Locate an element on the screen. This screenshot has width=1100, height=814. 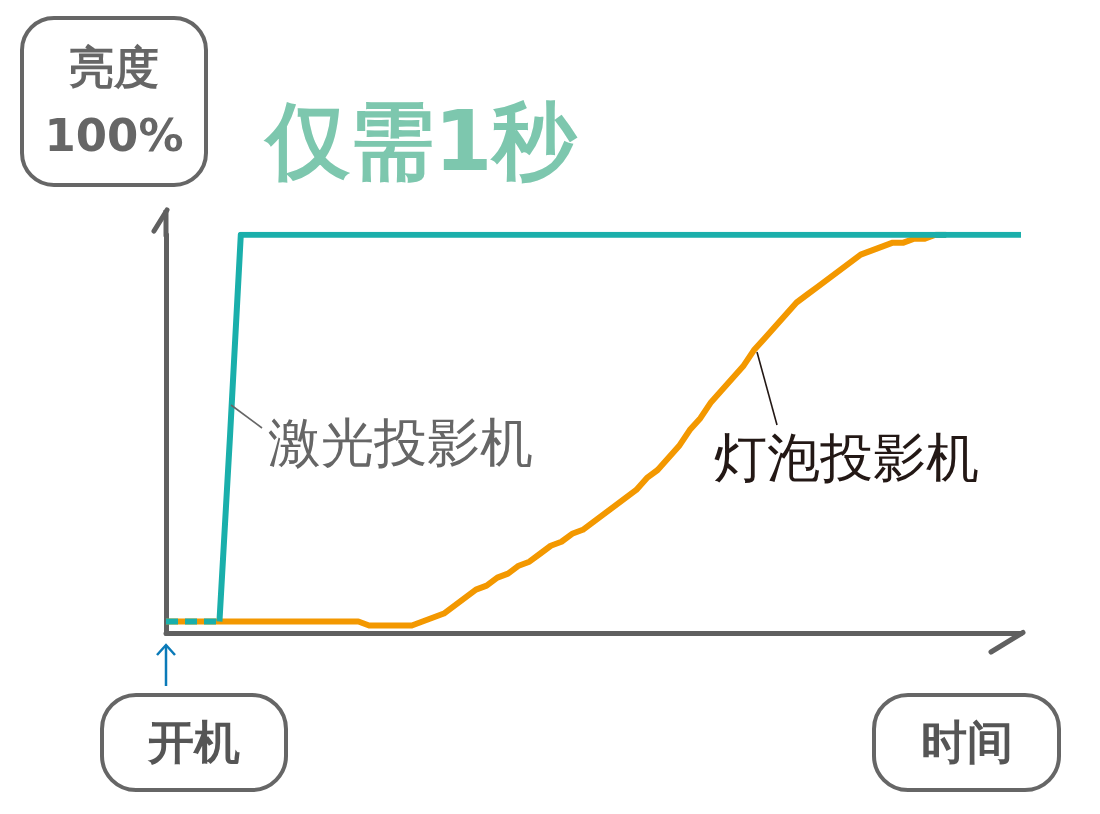
x-axis-title: 时间 is located at coordinates (966, 742).